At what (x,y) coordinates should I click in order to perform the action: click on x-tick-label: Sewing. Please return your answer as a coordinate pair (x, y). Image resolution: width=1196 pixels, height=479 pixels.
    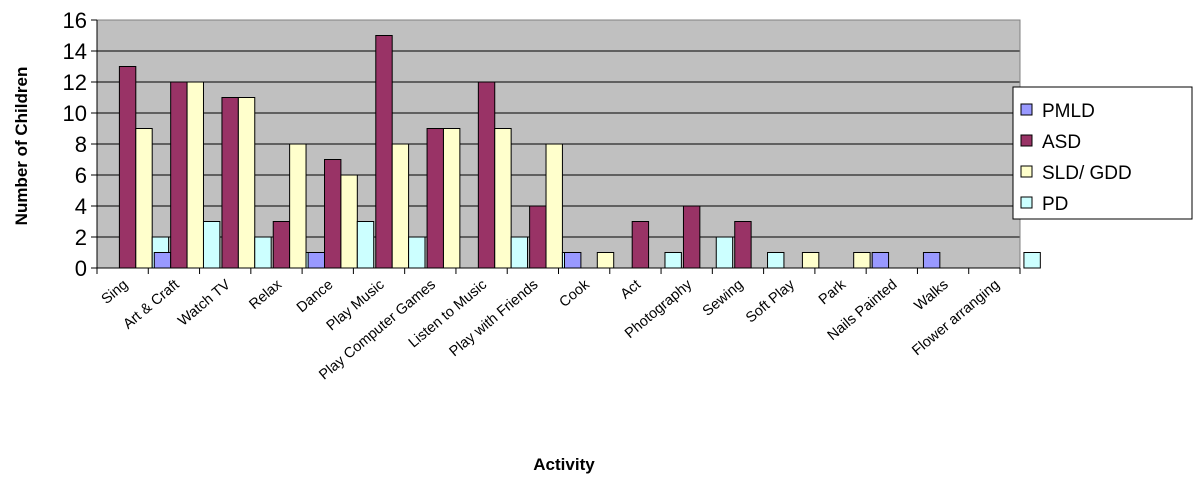
    Looking at the image, I should click on (723, 298).